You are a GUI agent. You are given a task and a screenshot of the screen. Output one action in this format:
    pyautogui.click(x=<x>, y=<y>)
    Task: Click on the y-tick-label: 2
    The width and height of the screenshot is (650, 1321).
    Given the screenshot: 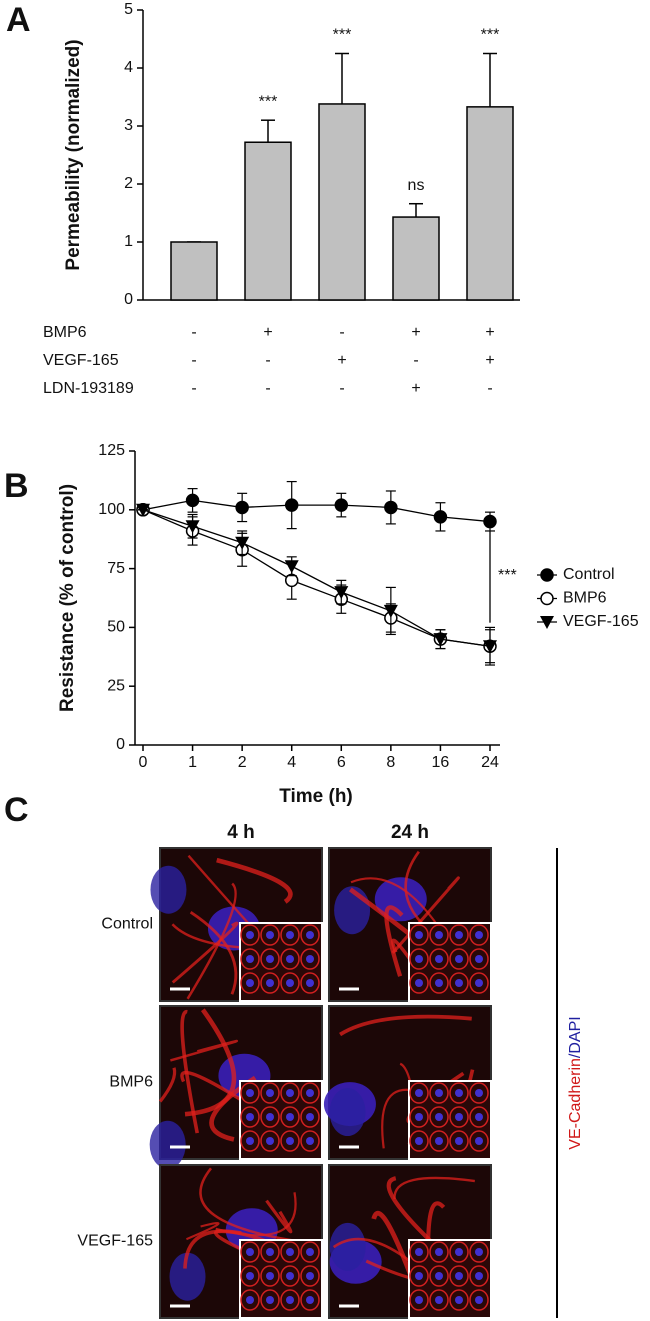 What is the action you would take?
    pyautogui.click(x=128, y=183)
    